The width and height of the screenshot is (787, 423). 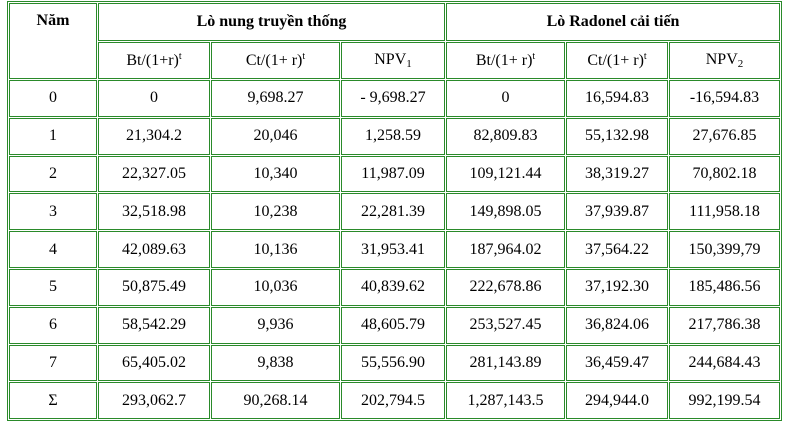 What do you see at coordinates (275, 174) in the screenshot?
I see `value-cell: 10,340` at bounding box center [275, 174].